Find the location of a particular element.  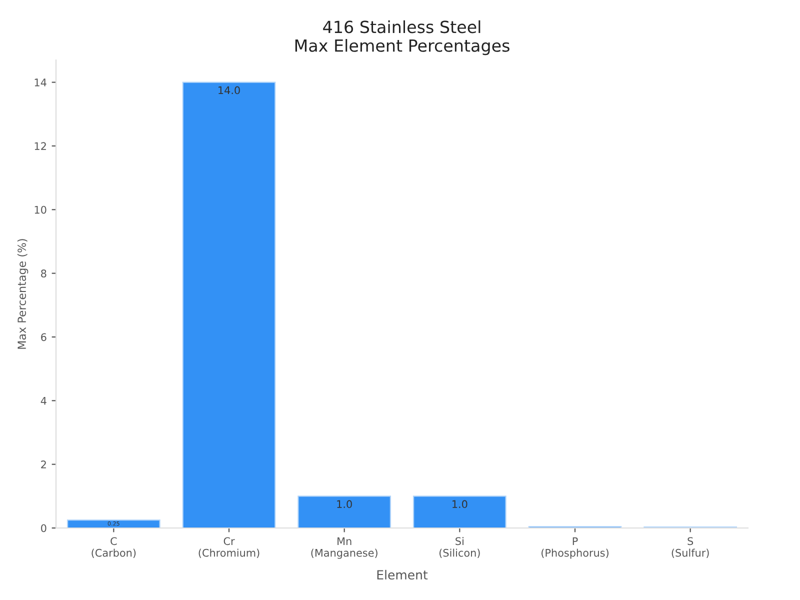

y-tick-label: 8 is located at coordinates (43, 274).